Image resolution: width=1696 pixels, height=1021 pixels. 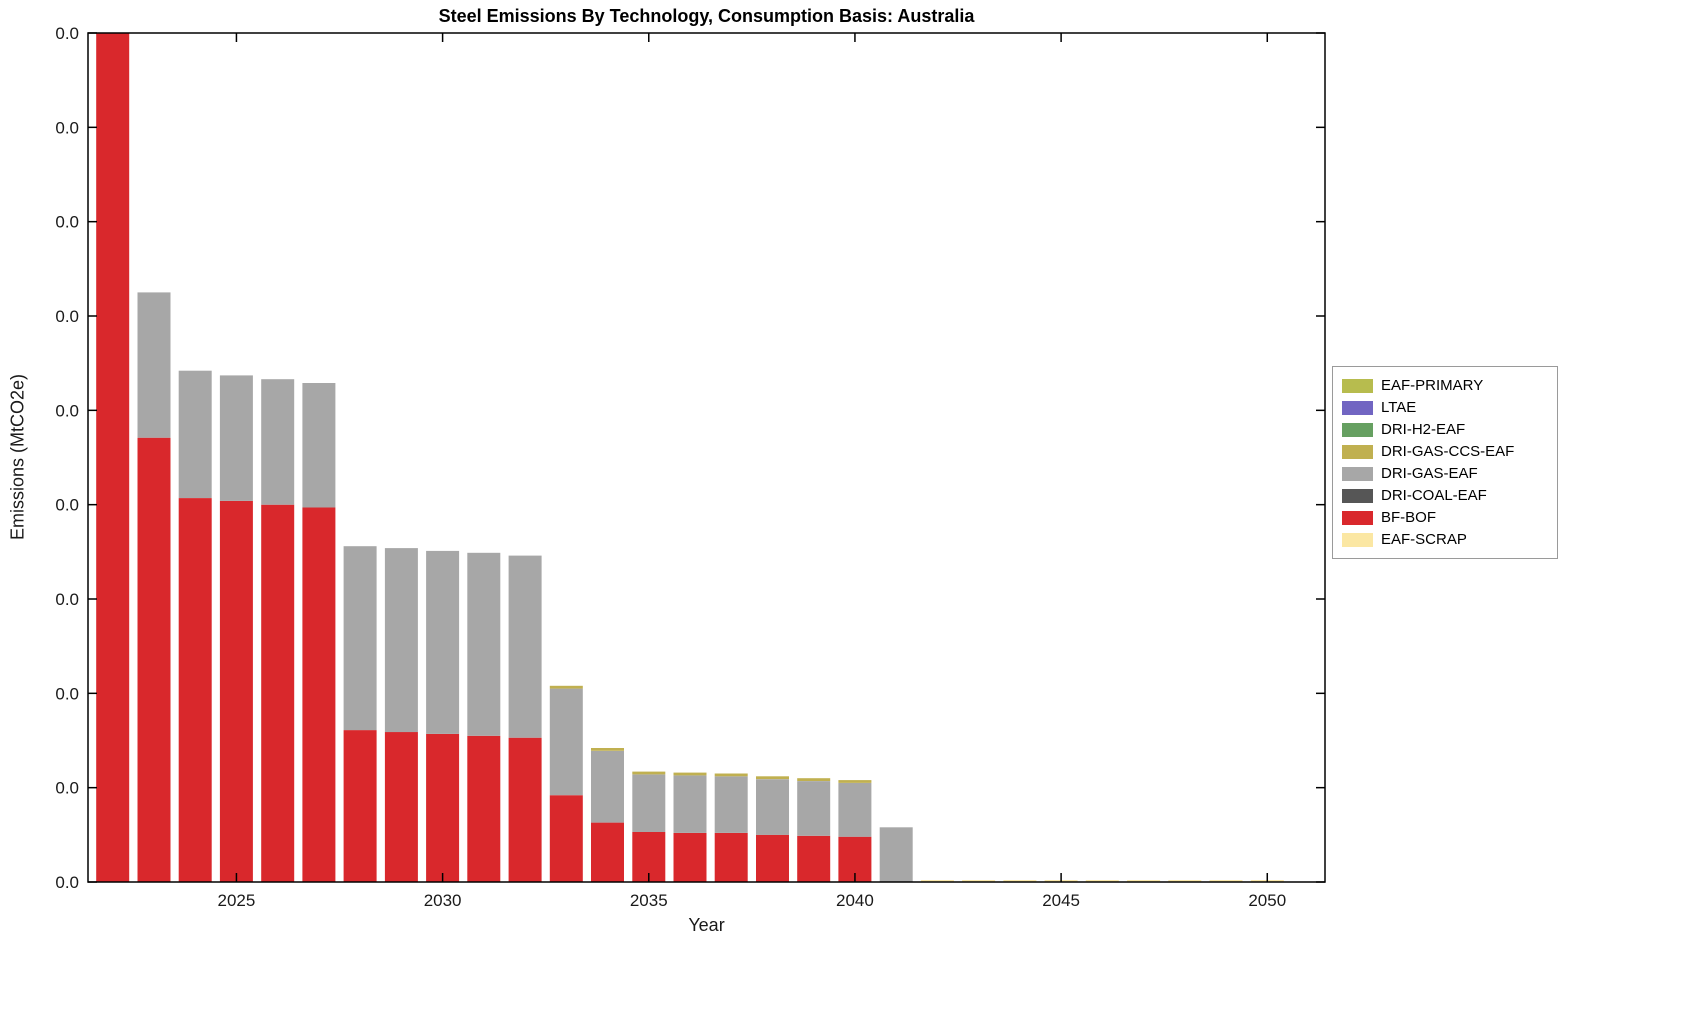 What do you see at coordinates (979, 881) in the screenshot?
I see `bar-segment-eaf-scrap-2043` at bounding box center [979, 881].